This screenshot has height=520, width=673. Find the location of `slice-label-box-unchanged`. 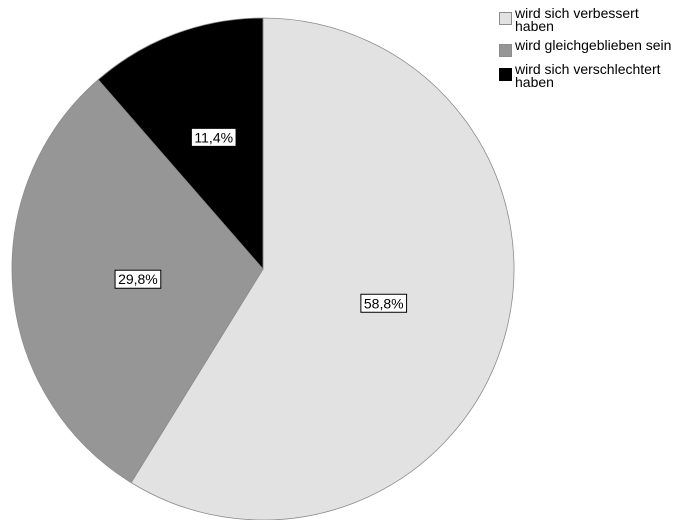

slice-label-box-unchanged is located at coordinates (138, 279).